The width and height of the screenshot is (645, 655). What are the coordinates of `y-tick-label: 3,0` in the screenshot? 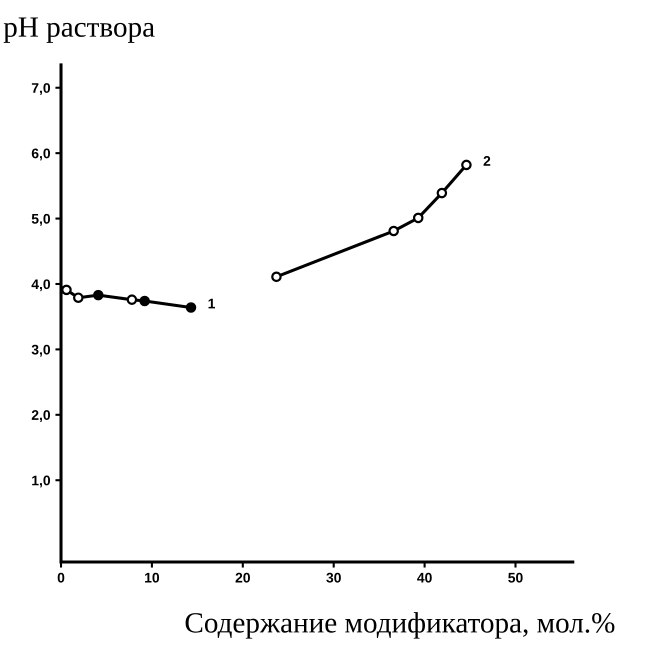 It's located at (41, 350).